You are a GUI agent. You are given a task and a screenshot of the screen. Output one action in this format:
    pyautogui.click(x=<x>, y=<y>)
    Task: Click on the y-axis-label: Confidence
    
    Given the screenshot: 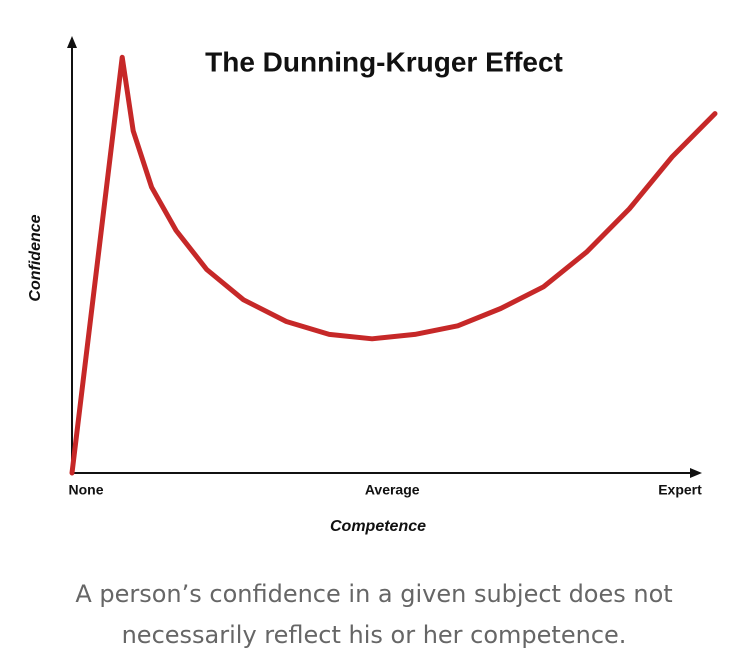 What is the action you would take?
    pyautogui.click(x=35, y=257)
    